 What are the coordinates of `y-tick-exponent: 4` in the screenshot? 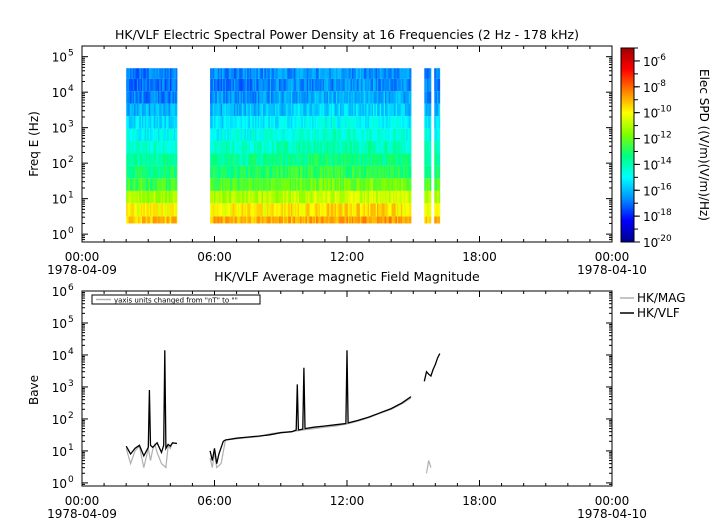 It's located at (71, 352).